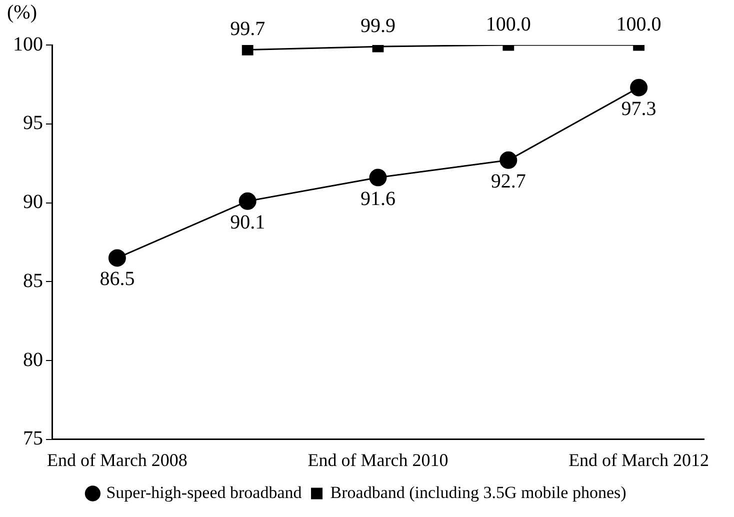  Describe the element at coordinates (28, 44) in the screenshot. I see `y-tick-label: 100` at that location.